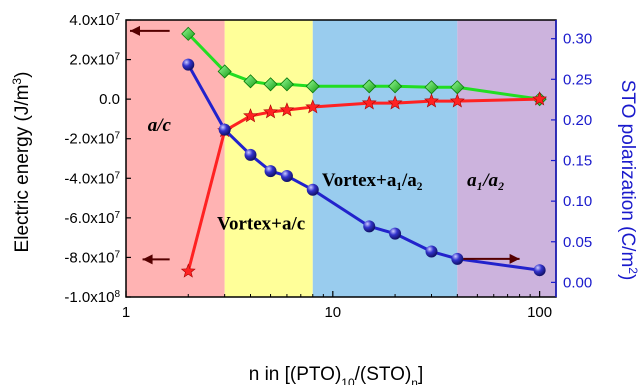 The width and height of the screenshot is (642, 385). What do you see at coordinates (92, 139) in the screenshot?
I see `y-left-tick-label: -2.0x107` at bounding box center [92, 139].